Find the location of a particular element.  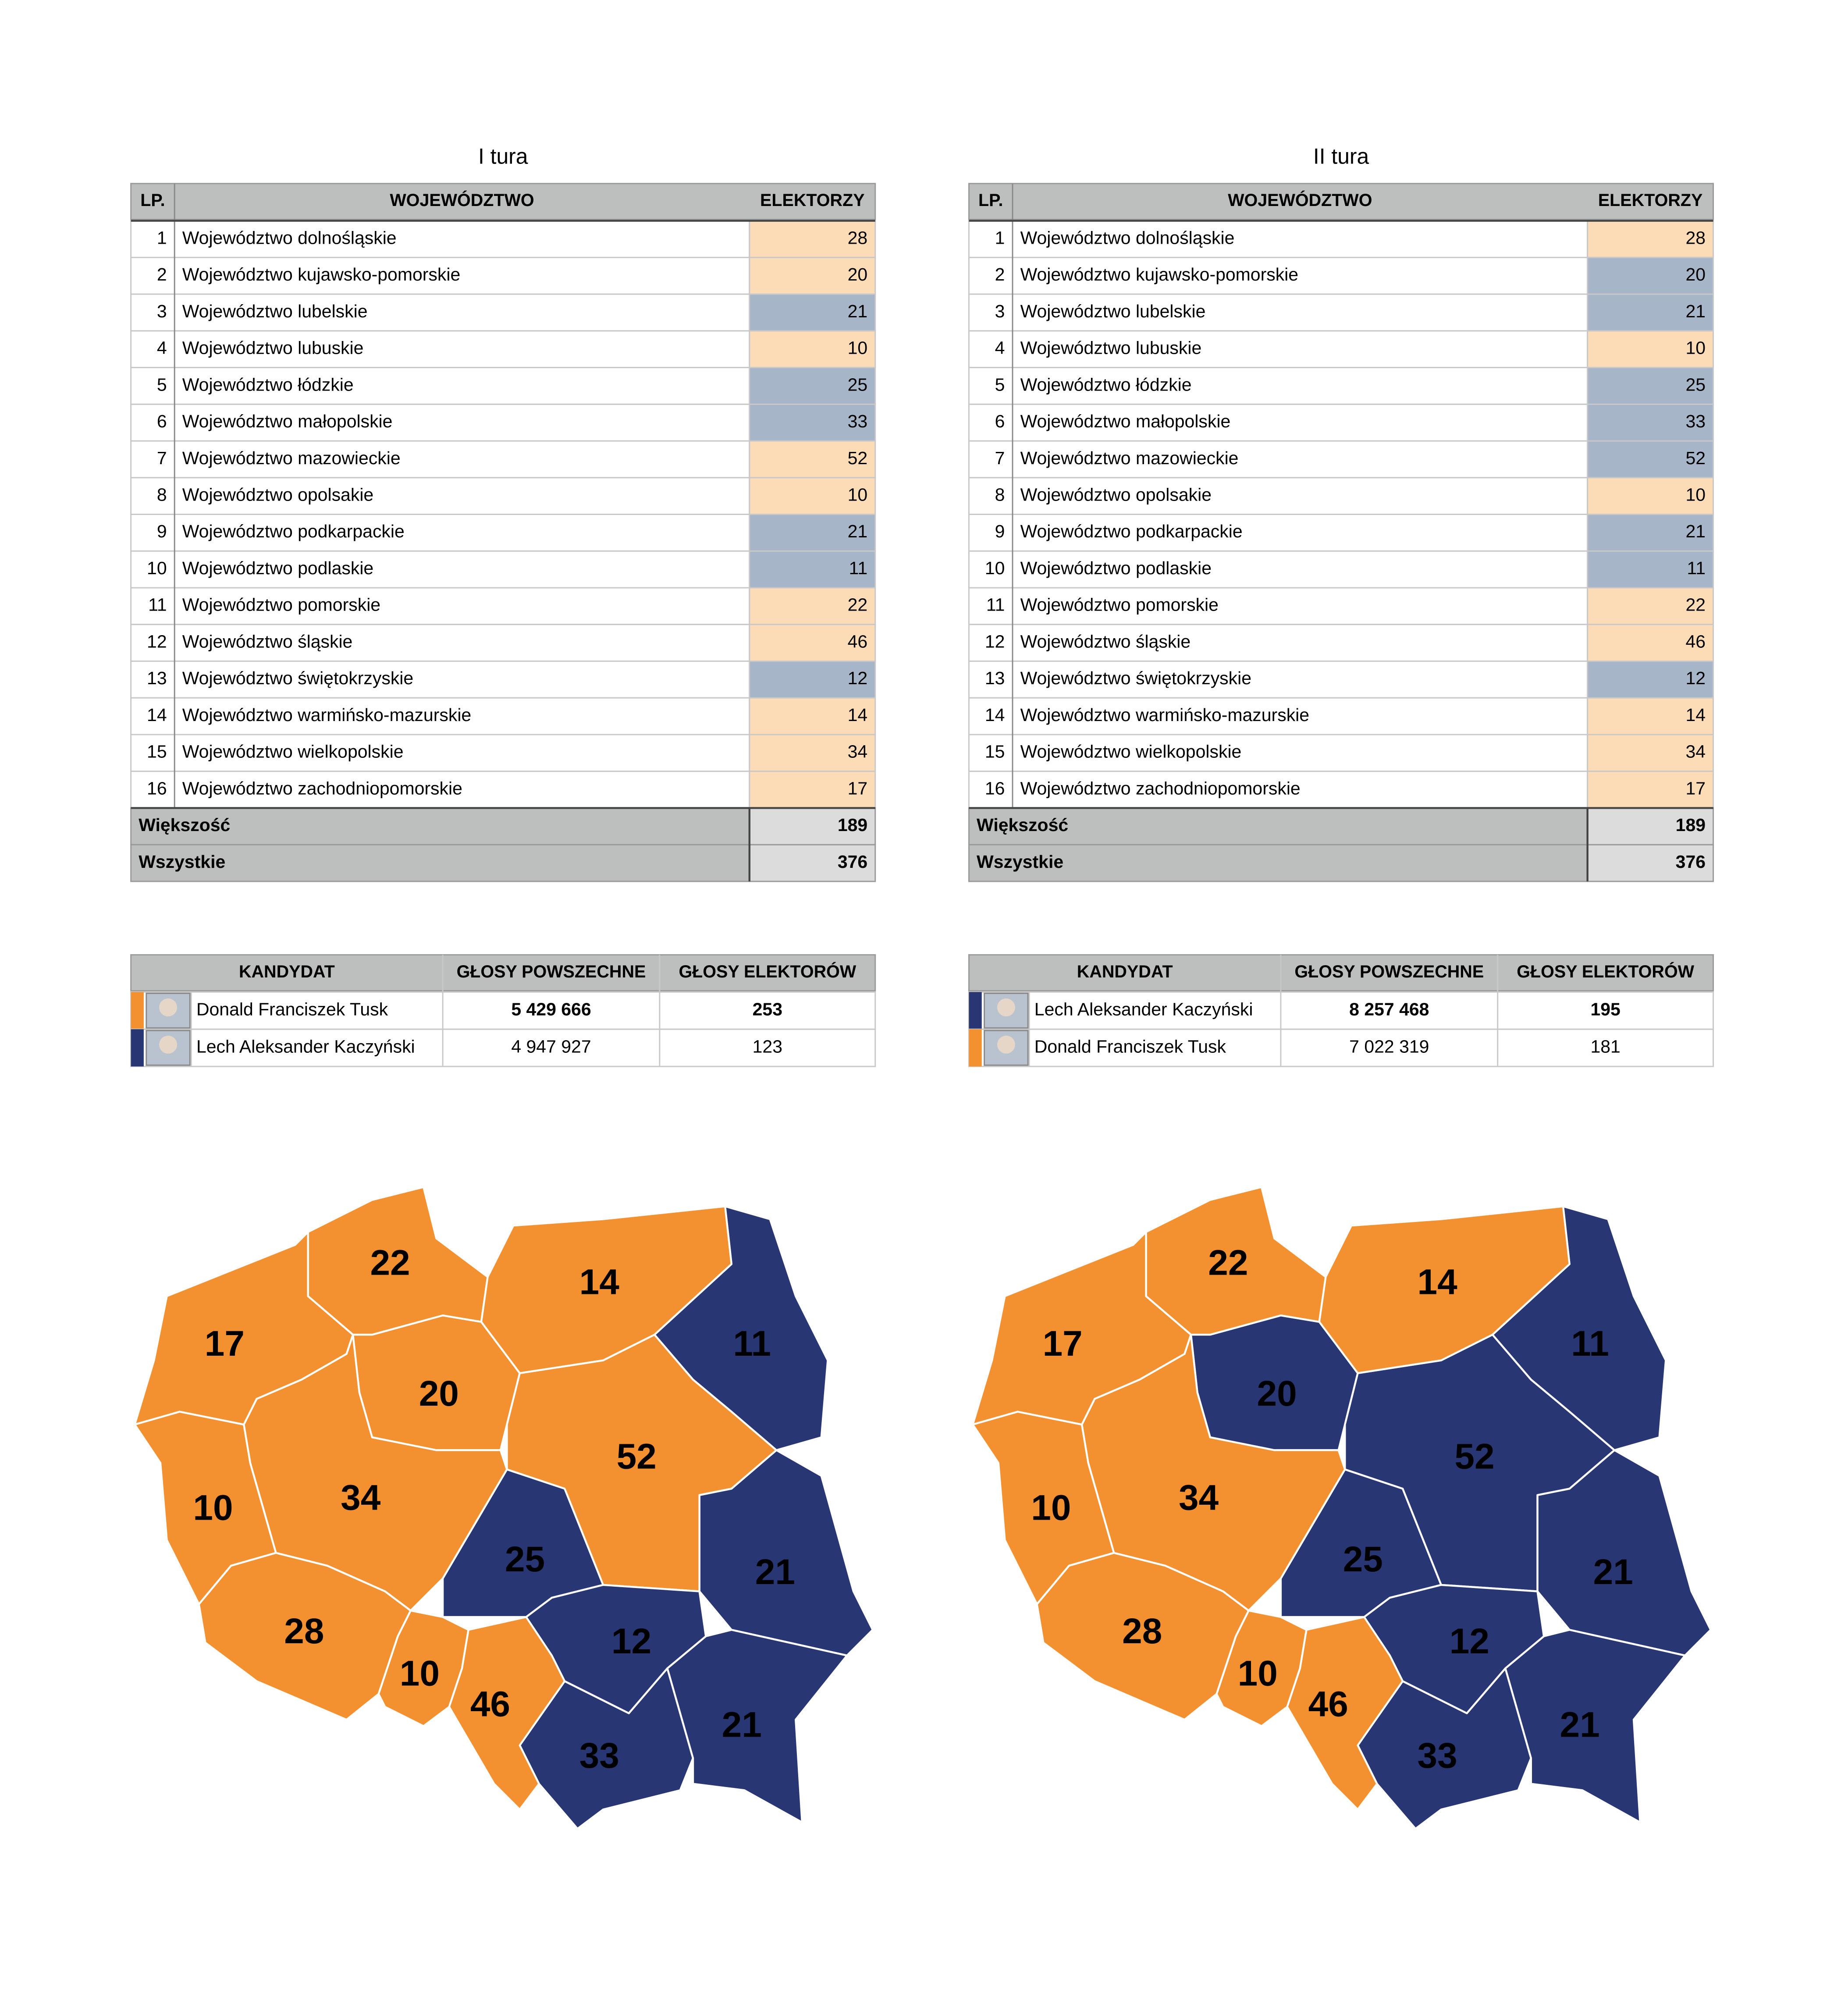

province-name: Województwo kujawsko-pomorskie is located at coordinates (321, 274).